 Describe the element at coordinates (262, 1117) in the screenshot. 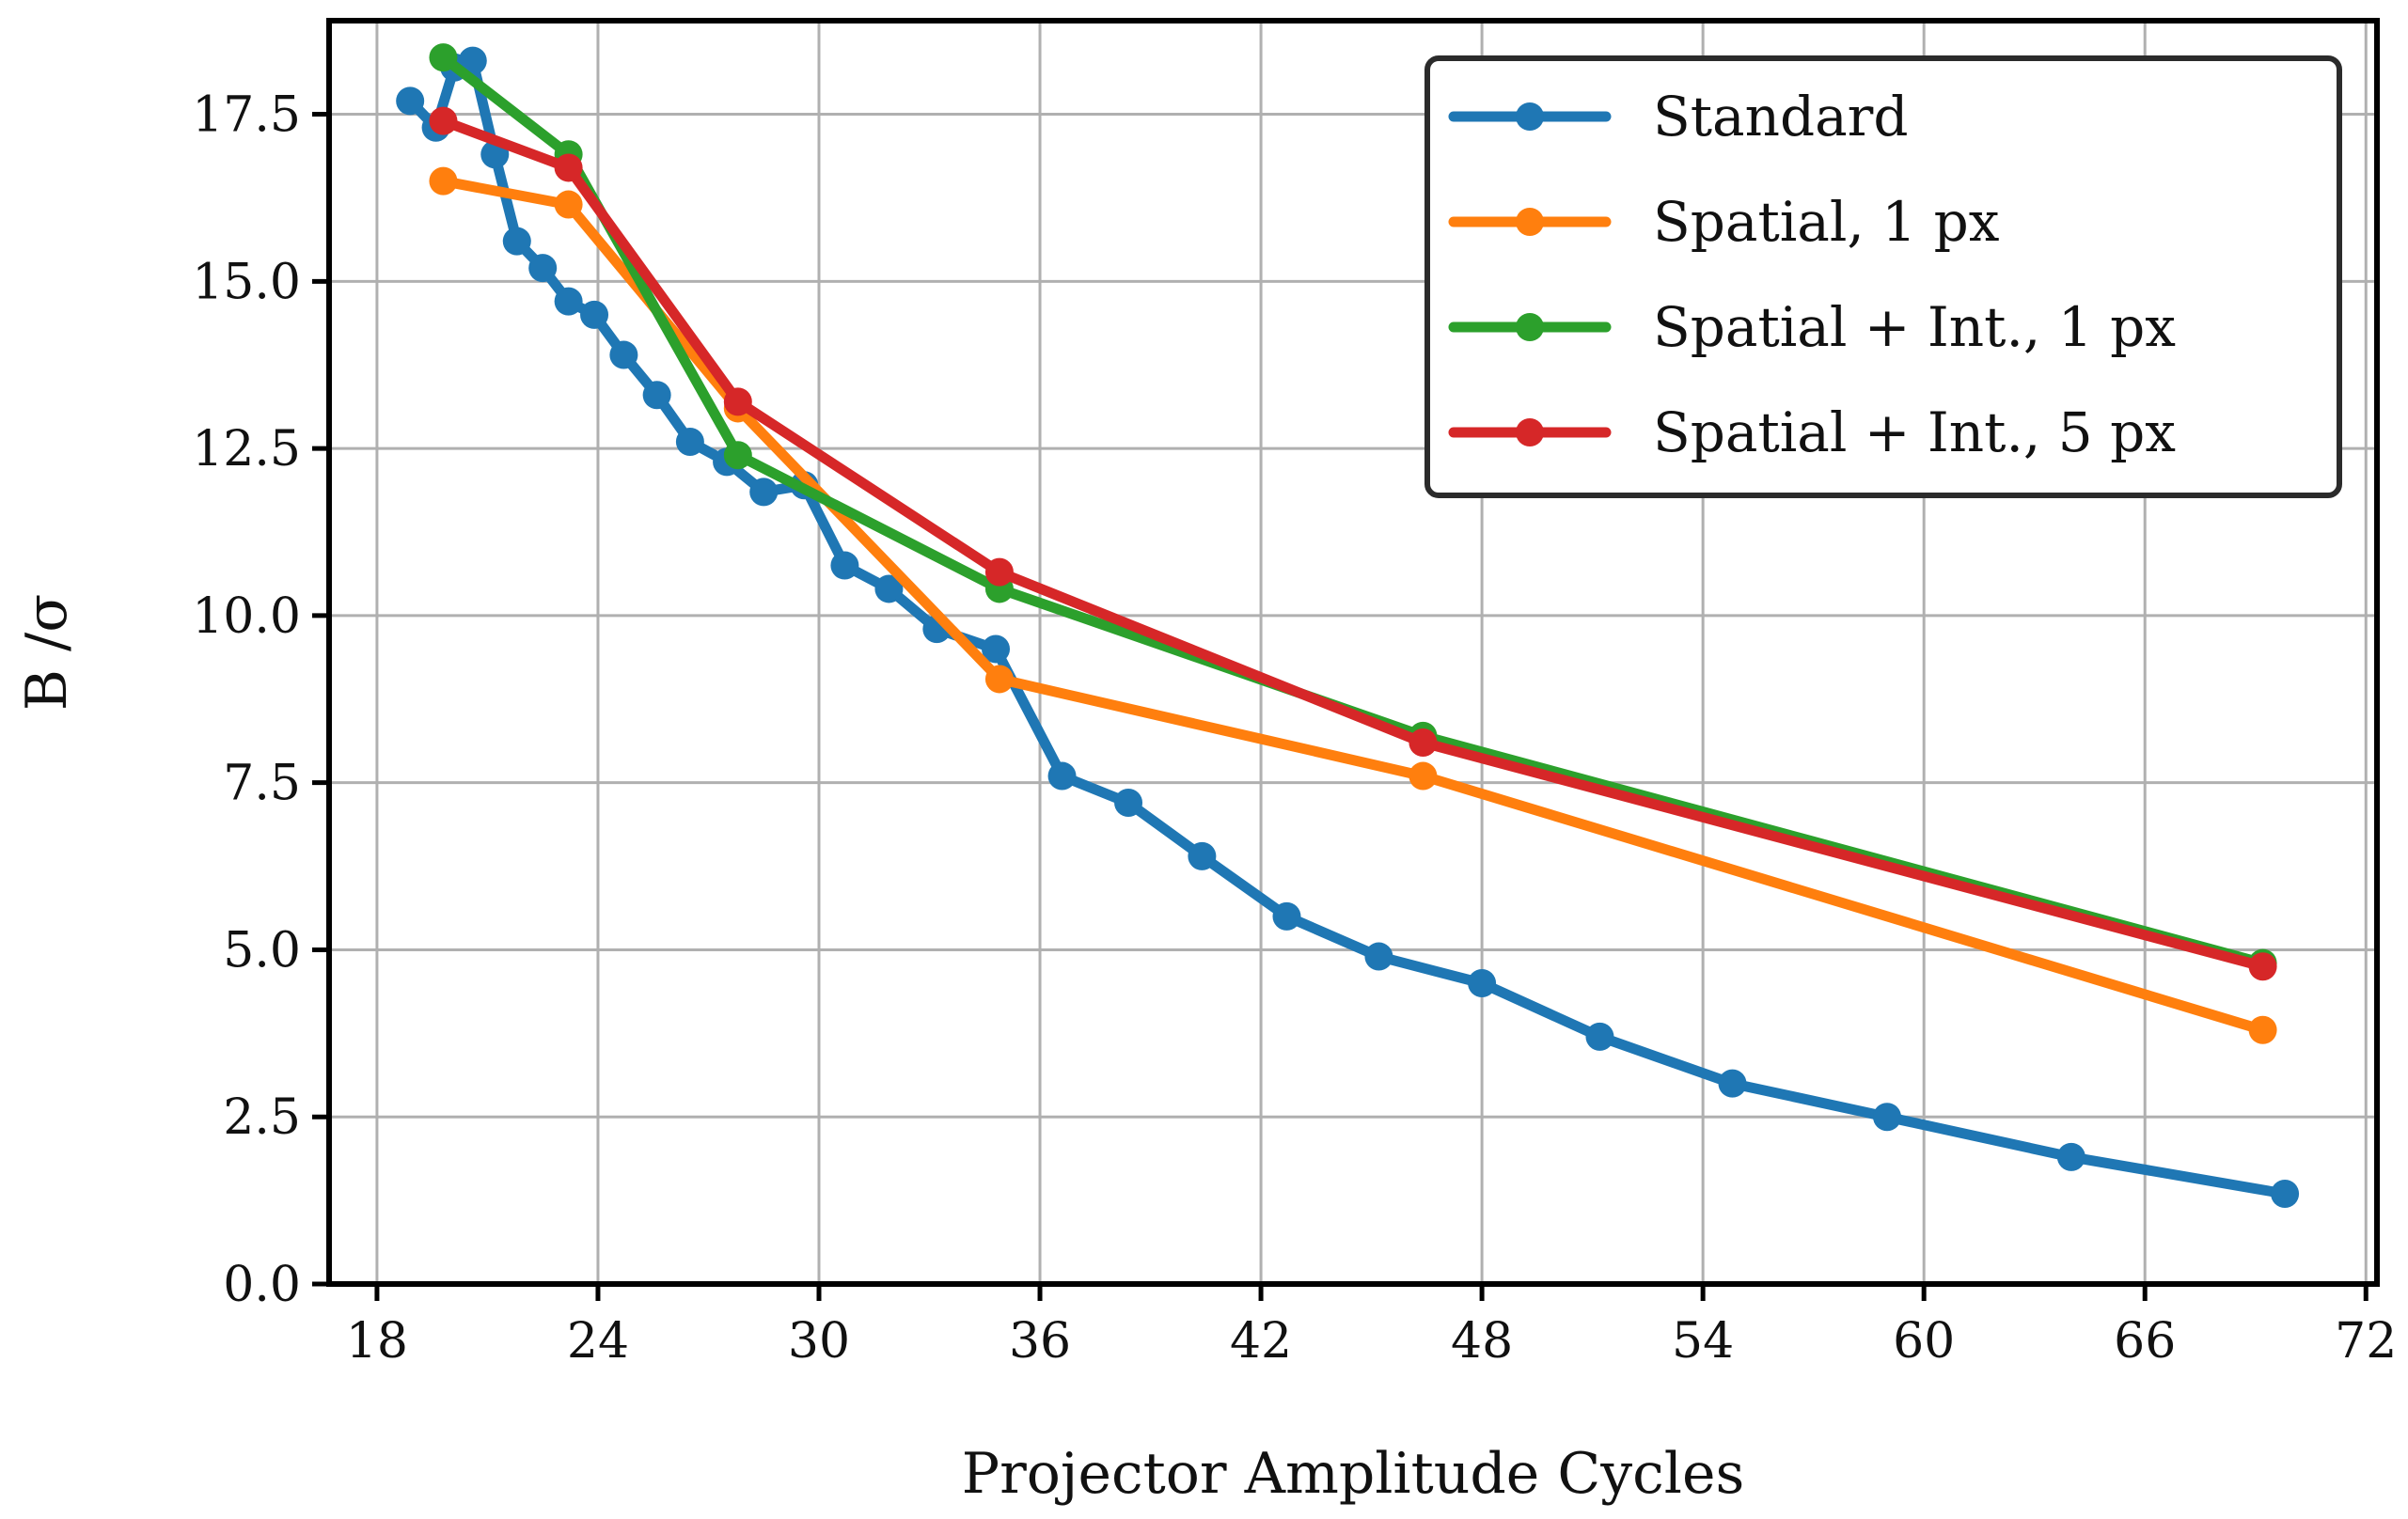

I see `y-tick-label-1: 2.5` at that location.